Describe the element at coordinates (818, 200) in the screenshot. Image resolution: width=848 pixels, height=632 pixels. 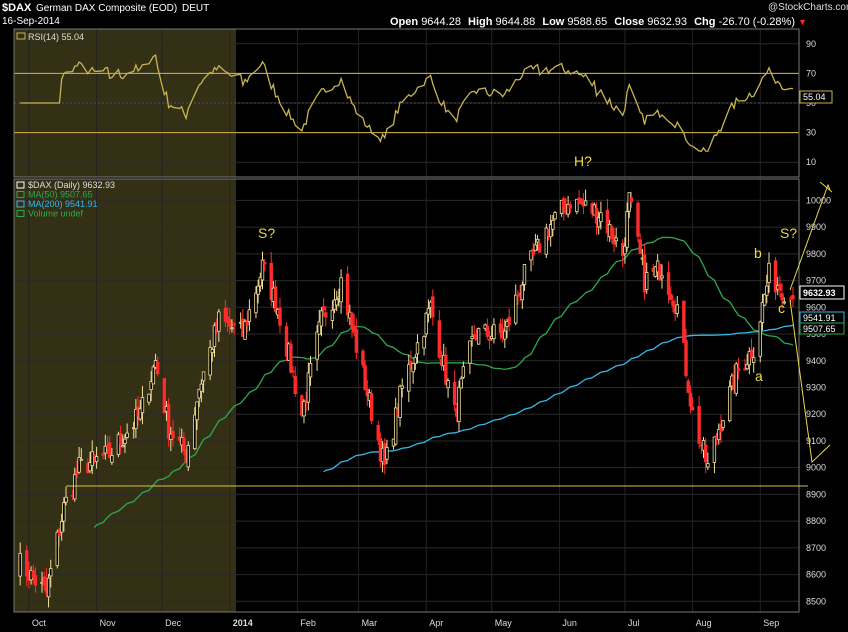
I see `price-tick-label: 10000` at that location.